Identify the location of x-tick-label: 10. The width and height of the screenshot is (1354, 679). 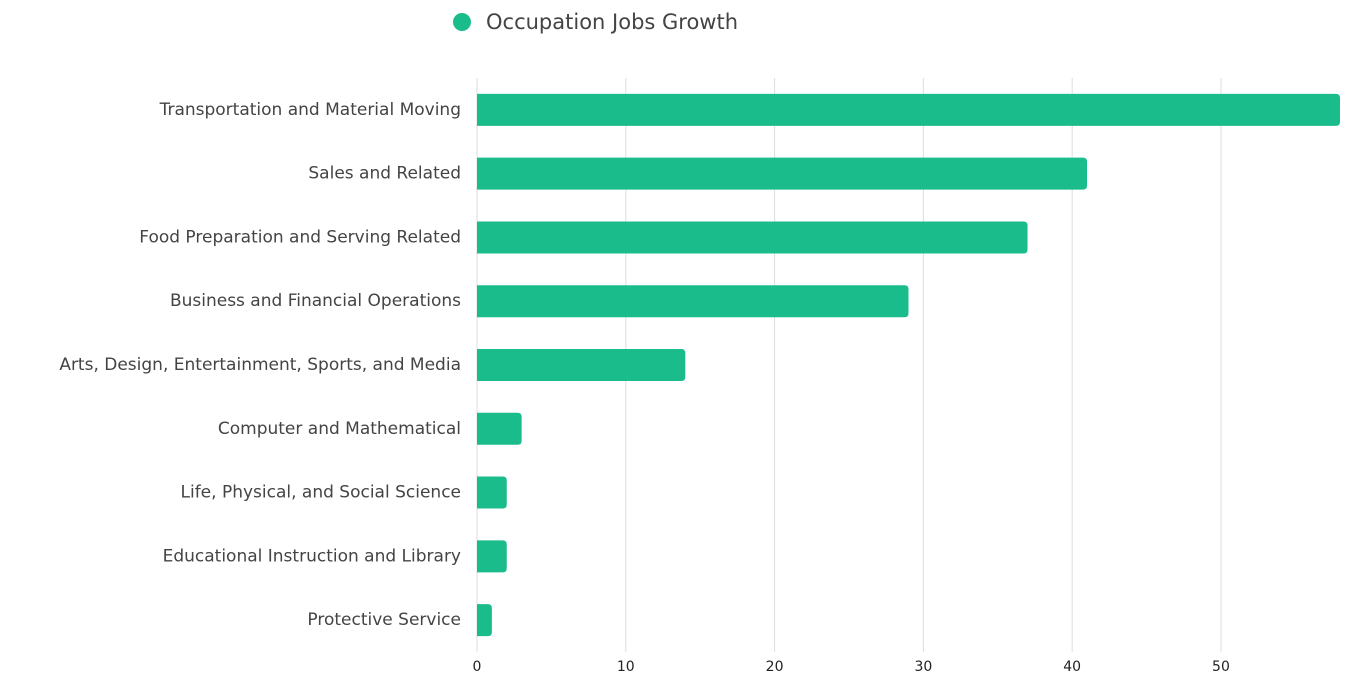
(626, 667).